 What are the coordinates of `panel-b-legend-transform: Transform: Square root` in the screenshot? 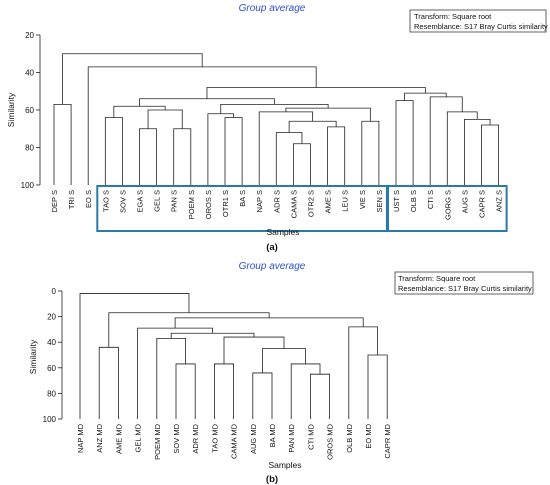 It's located at (437, 278).